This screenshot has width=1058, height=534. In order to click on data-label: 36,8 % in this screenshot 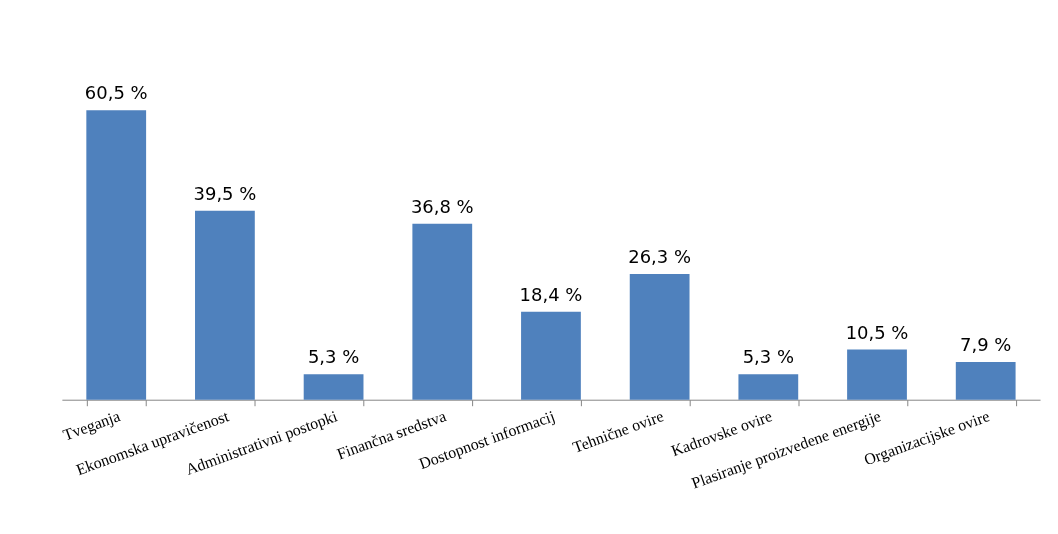, I will do `click(442, 206)`.